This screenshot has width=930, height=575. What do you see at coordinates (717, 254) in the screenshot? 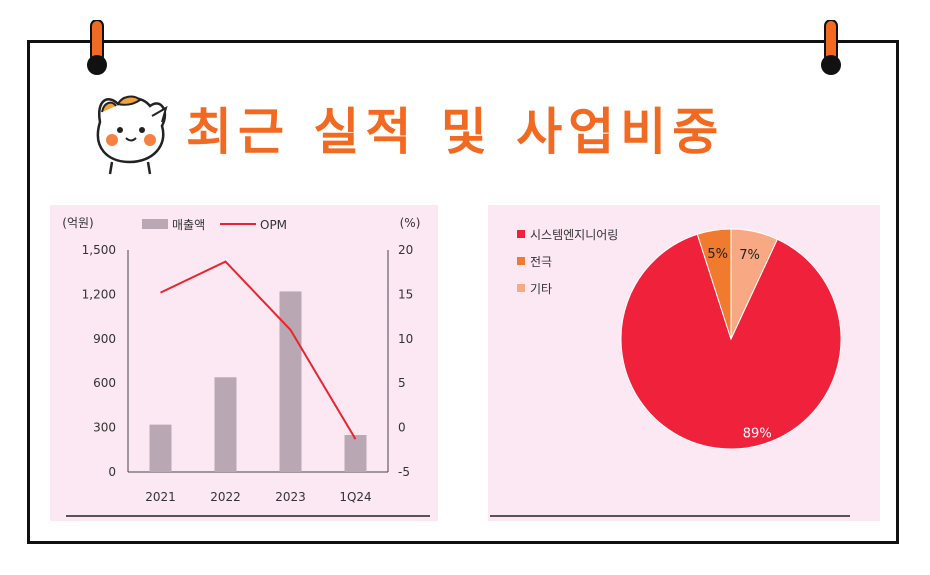
I see `pie-slice-label: 5%` at bounding box center [717, 254].